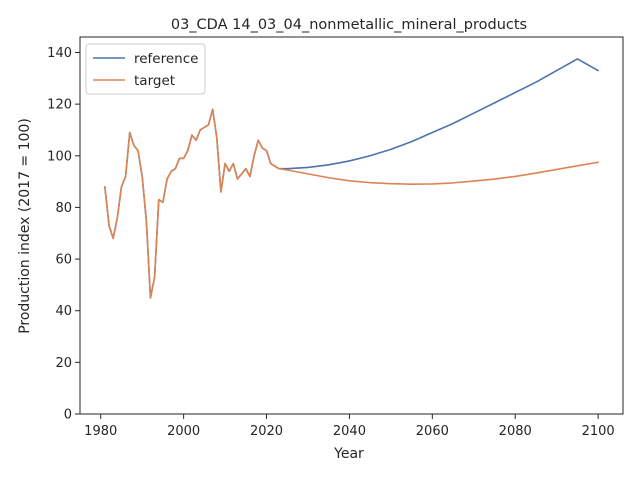 This screenshot has height=480, width=640. Describe the element at coordinates (432, 431) in the screenshot. I see `x-tick-label: 2060` at that location.